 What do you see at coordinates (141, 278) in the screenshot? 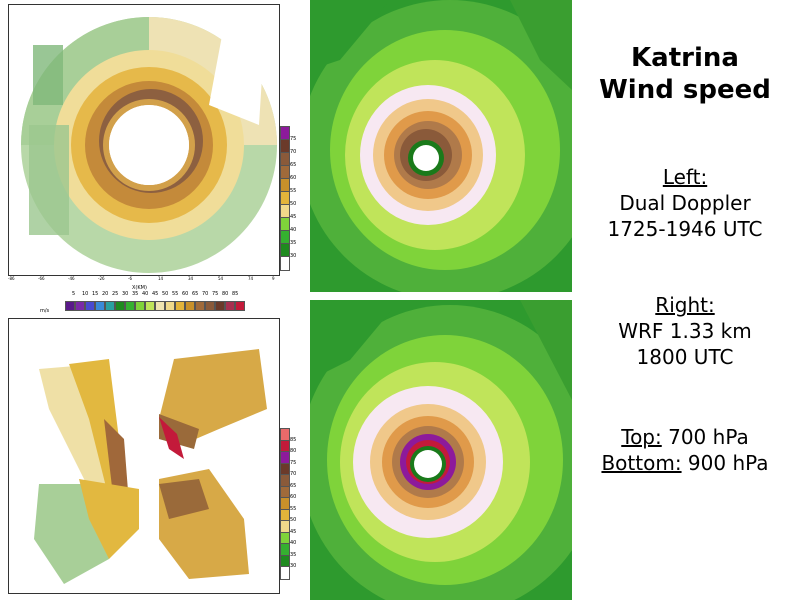
I see `top-left-x-ticks: -86 -66 -46 -26 -6 14 34 54 74 9` at bounding box center [141, 278].